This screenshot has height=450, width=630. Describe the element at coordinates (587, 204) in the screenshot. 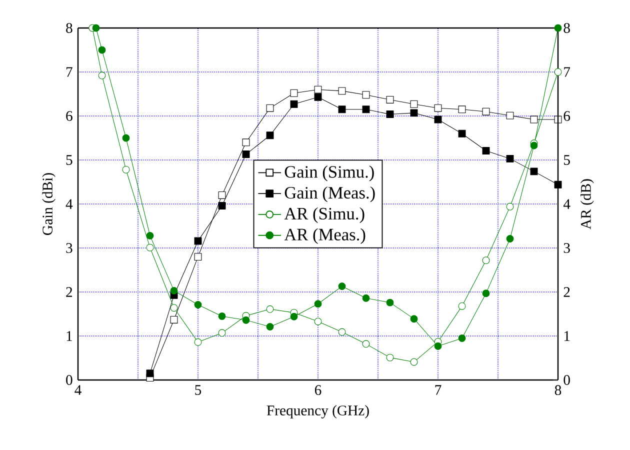

I see `y2-axis-title: AR (dB)` at that location.